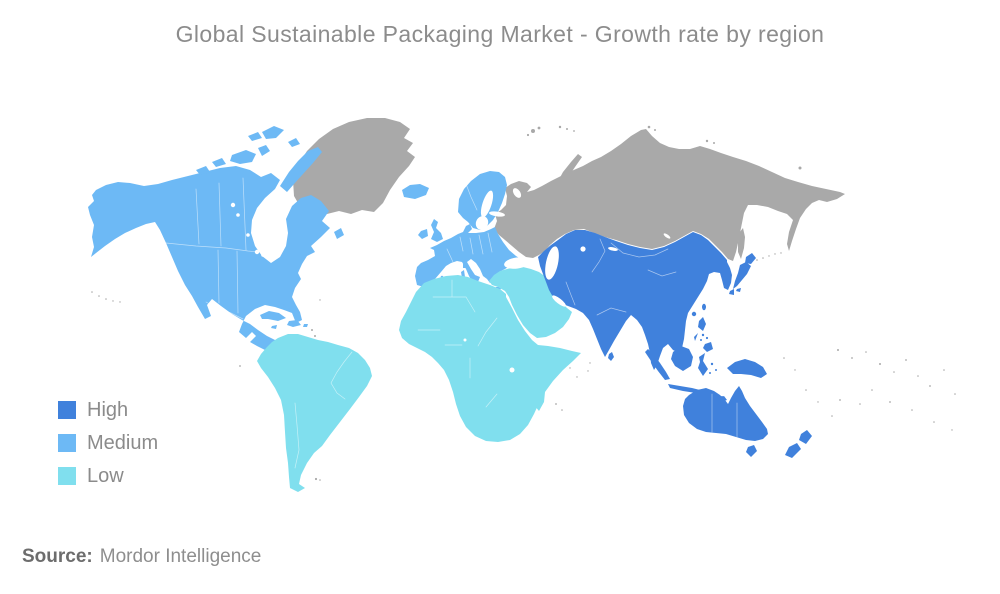 The height and width of the screenshot is (594, 1000). I want to click on legend-label-medium: Medium, so click(123, 443).